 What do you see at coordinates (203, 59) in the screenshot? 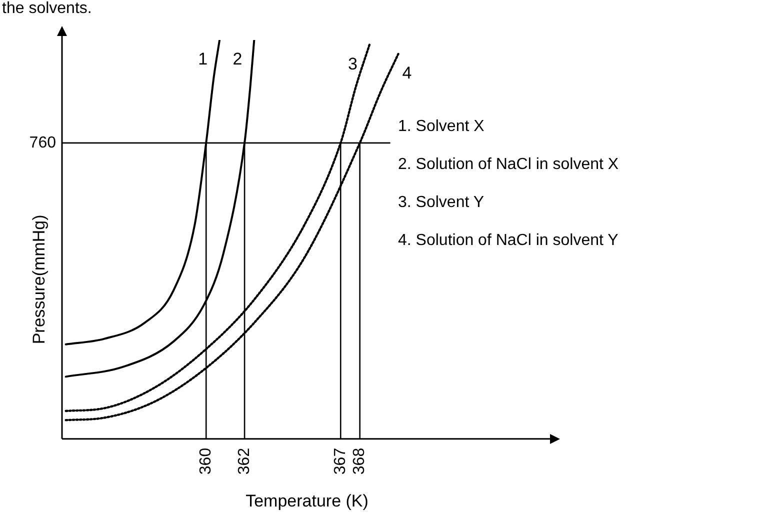
I see `series-label: 1` at bounding box center [203, 59].